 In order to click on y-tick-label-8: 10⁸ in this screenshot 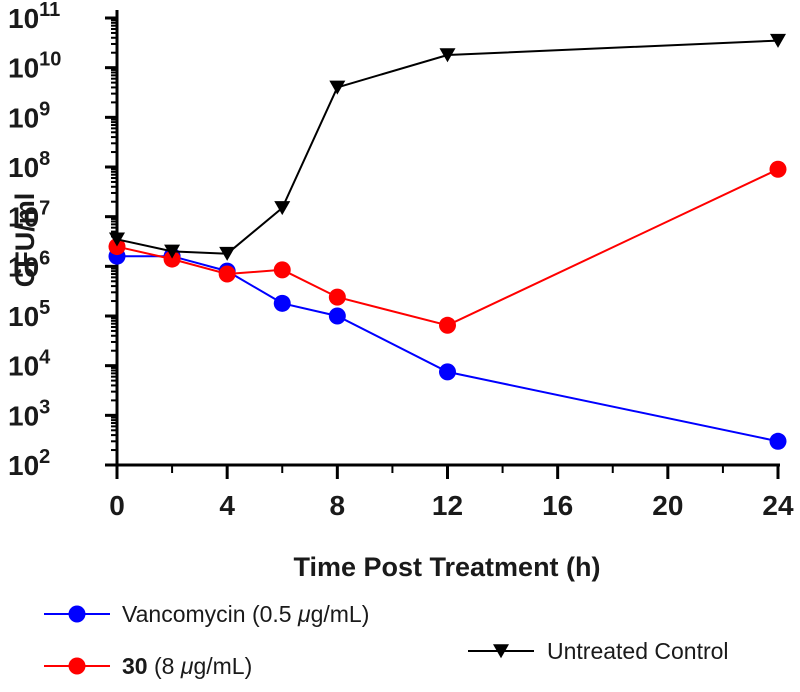, I will do `click(29, 165)`.